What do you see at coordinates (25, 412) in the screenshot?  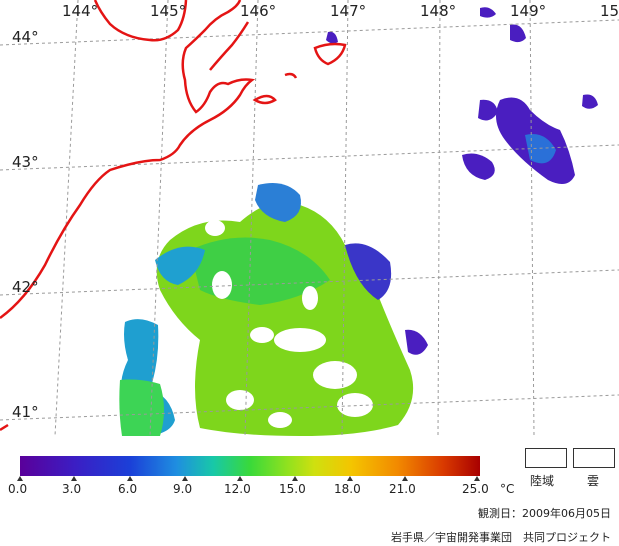 I see `latitude-label: 41°` at bounding box center [25, 412].